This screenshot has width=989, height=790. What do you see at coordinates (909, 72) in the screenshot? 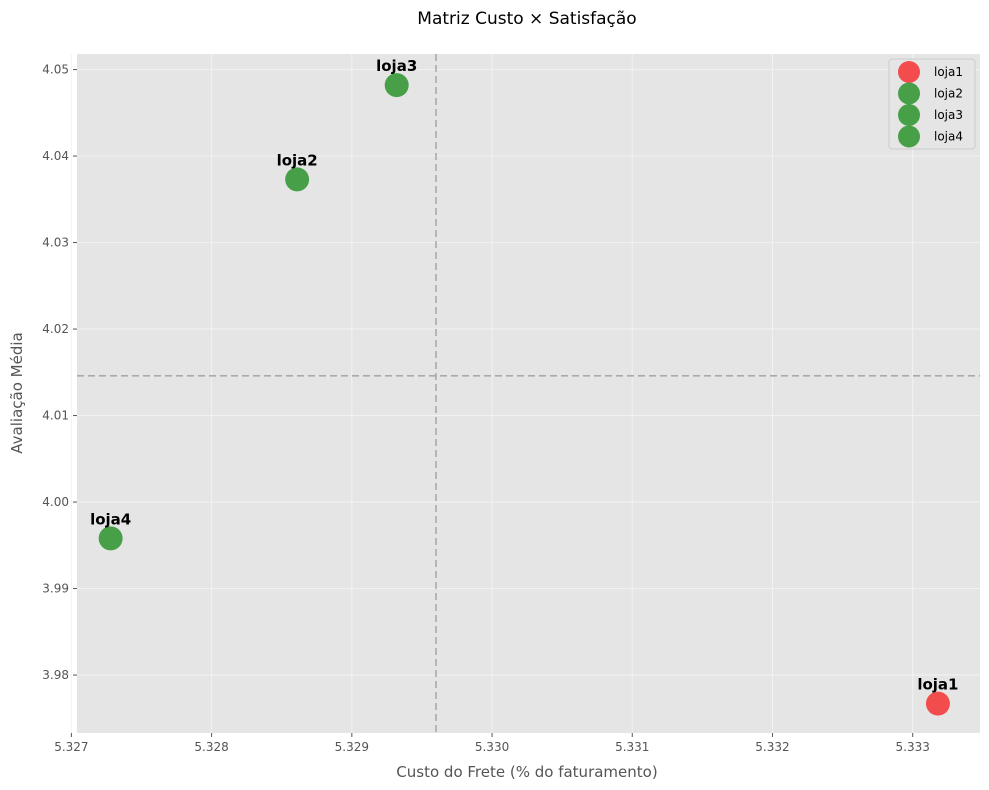
I see `legend-marker-loja1` at bounding box center [909, 72].